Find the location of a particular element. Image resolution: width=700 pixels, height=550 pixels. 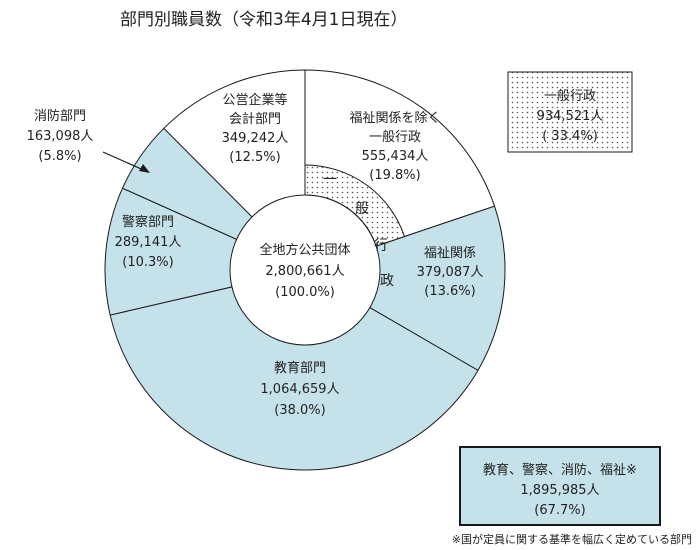

slice-label-welfare-excluded: 福祉関係を除く 一般行政 555,434人 (19.8%) is located at coordinates (394, 147).